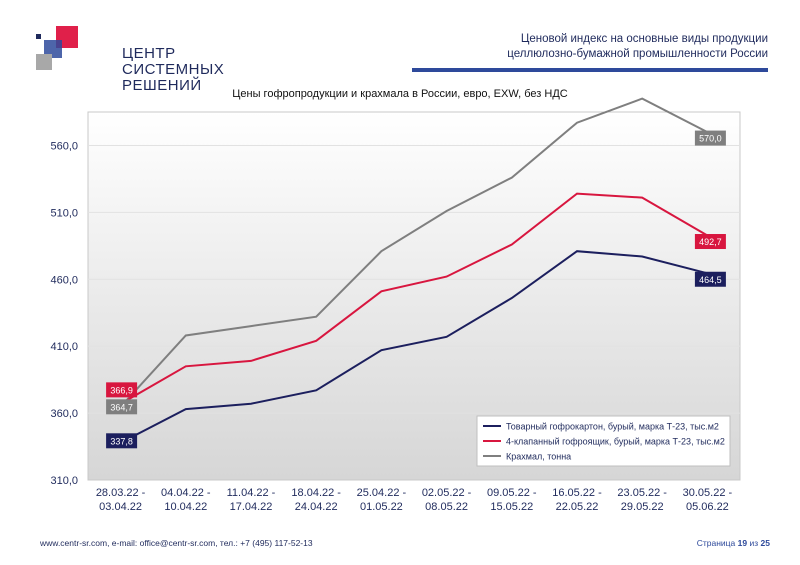 Image resolution: width=800 pixels, height=565 pixels. I want to click on logo-mark, so click(57, 48).